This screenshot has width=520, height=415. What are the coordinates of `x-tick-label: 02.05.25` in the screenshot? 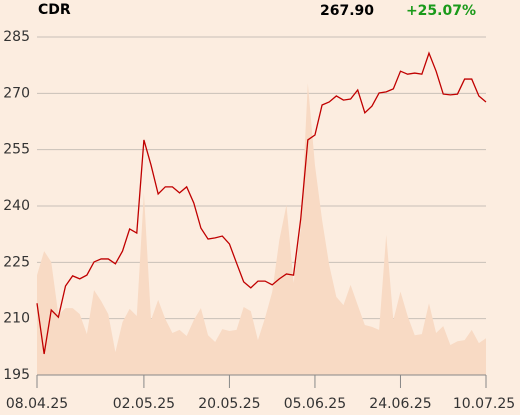 It's located at (144, 404).